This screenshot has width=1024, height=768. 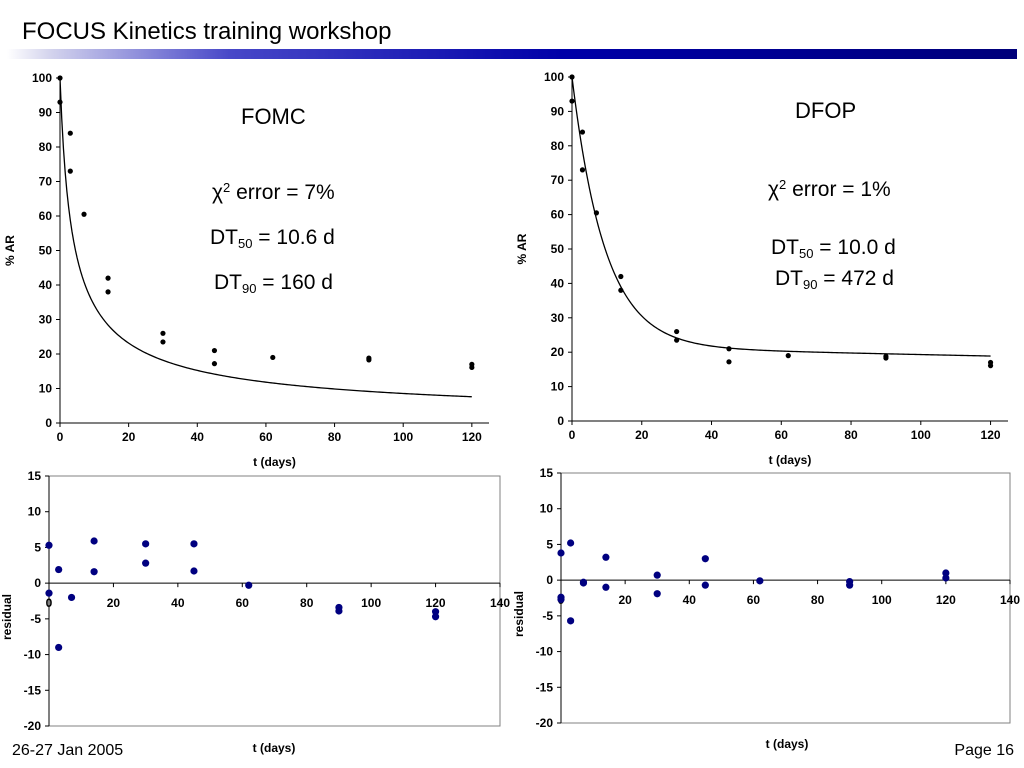 What do you see at coordinates (245, 243) in the screenshot?
I see `fomc-dt50-sub: 50` at bounding box center [245, 243].